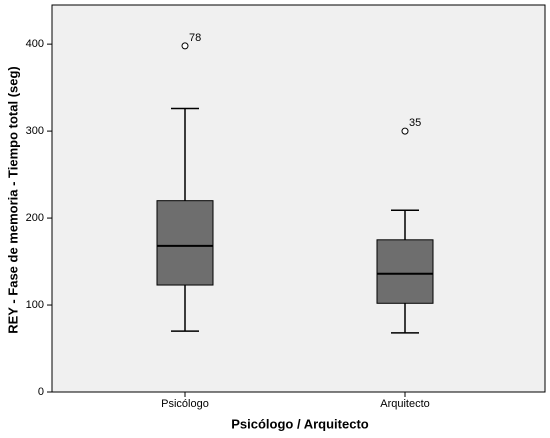 This screenshot has height=438, width=550. What do you see at coordinates (405, 404) in the screenshot?
I see `x-tick-label: Arquitecto` at bounding box center [405, 404].